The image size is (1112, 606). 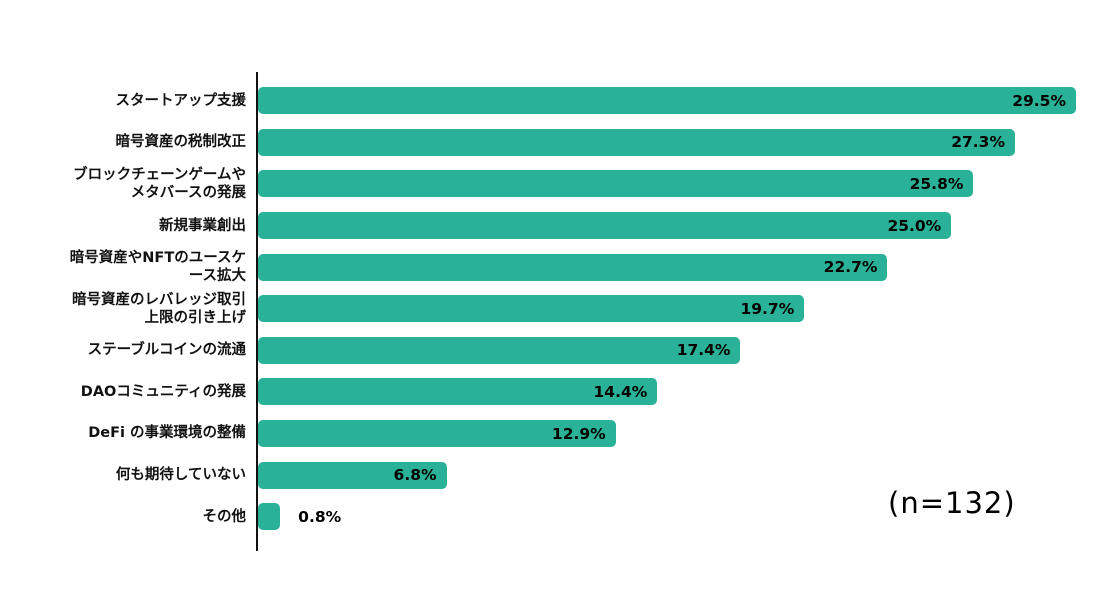 I want to click on category-label: 暗号資産の税制改正, so click(x=181, y=142).